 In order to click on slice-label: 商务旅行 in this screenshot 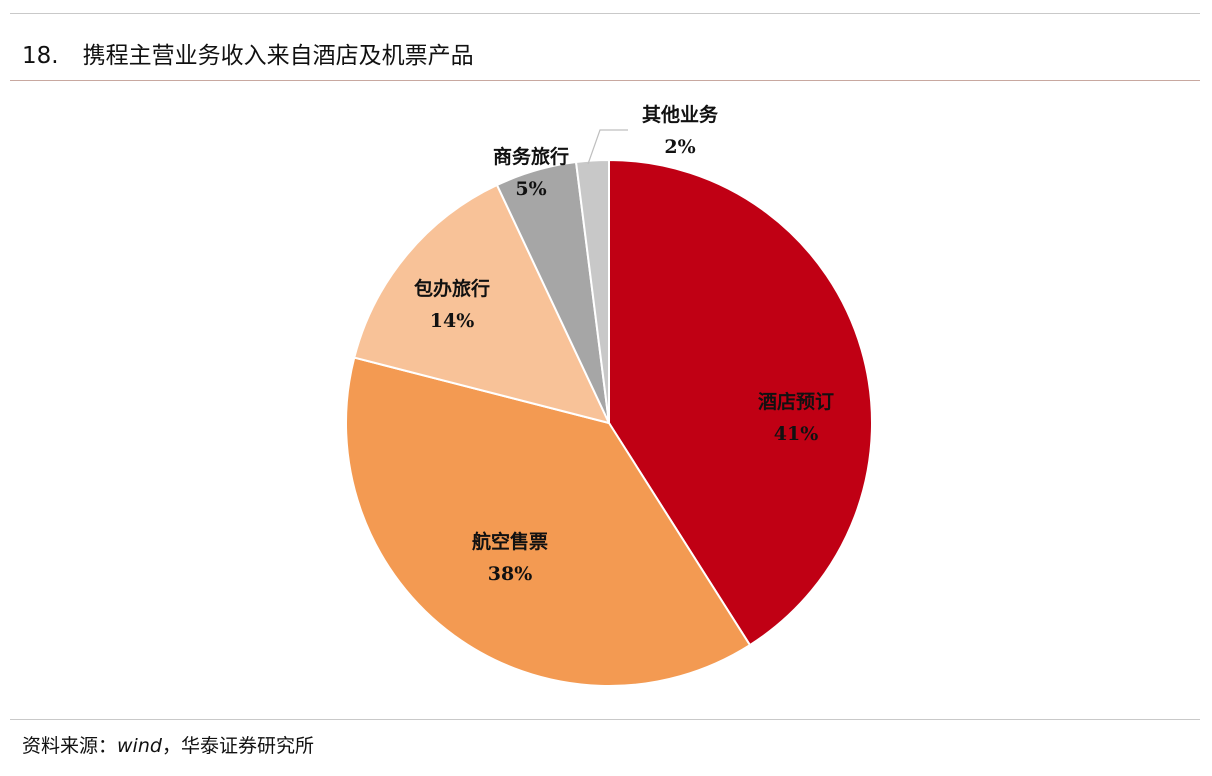, I will do `click(531, 156)`.